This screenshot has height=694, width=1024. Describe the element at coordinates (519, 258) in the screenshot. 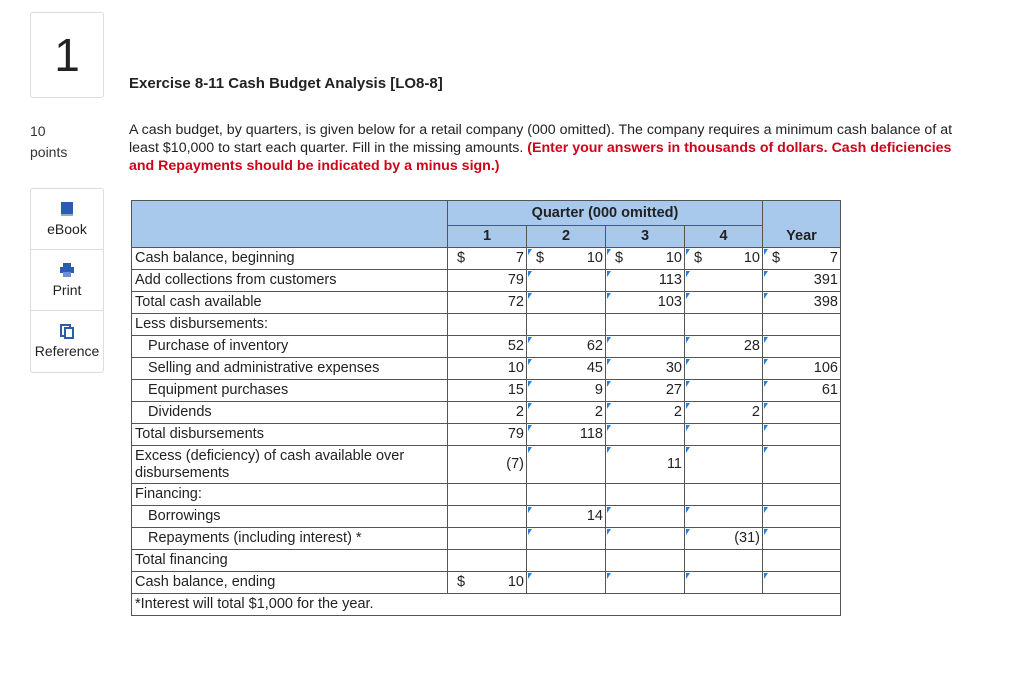

I see `cell-value: 7` at that location.